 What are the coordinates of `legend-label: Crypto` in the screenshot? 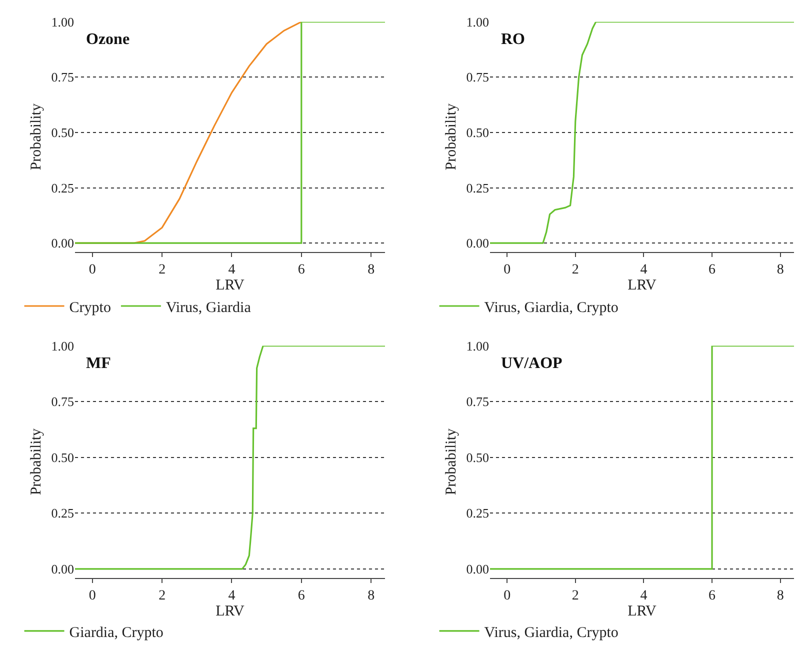 It's located at (90, 308).